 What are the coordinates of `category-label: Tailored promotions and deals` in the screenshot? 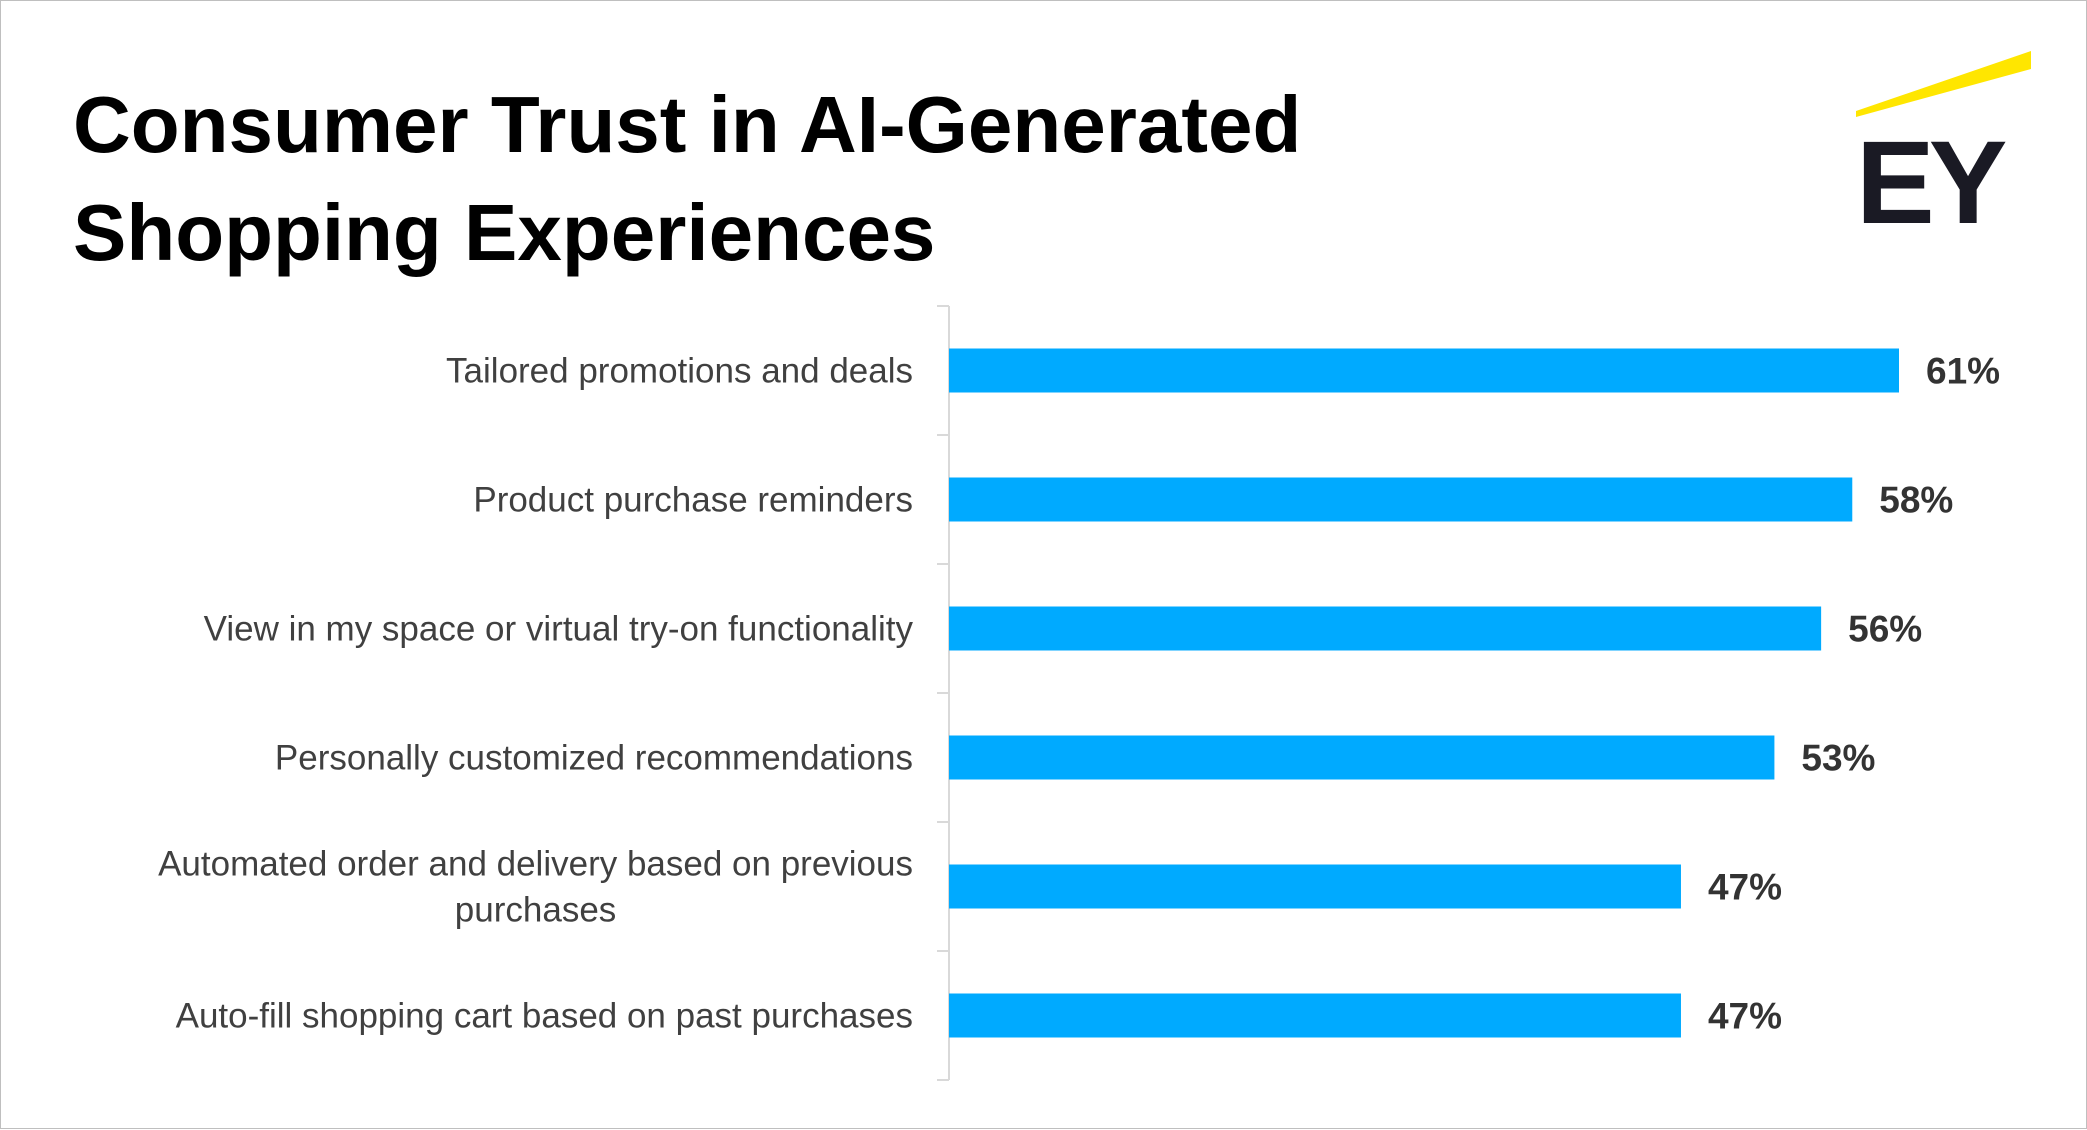 It's located at (679, 371).